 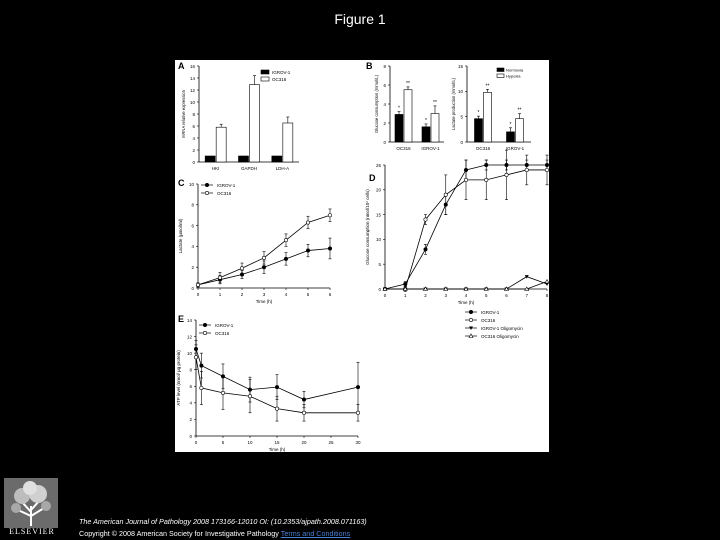 What do you see at coordinates (249, 168) in the screenshot?
I see `category-label: GAPDH` at bounding box center [249, 168].